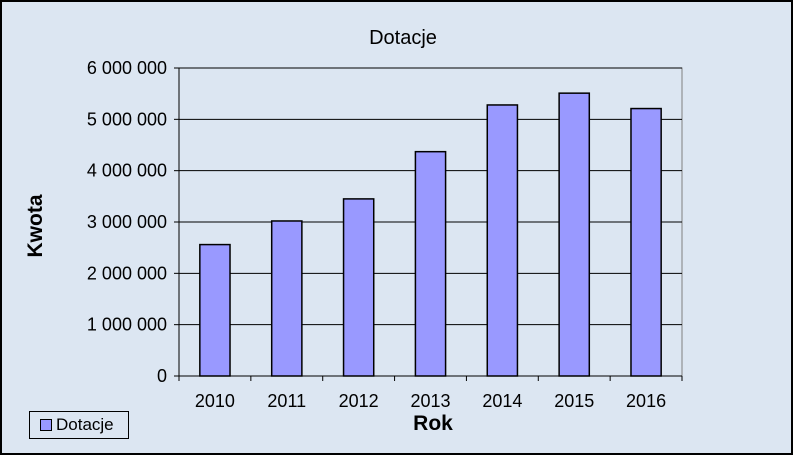 This screenshot has height=457, width=793. I want to click on x-tick-label: 2013, so click(430, 401).